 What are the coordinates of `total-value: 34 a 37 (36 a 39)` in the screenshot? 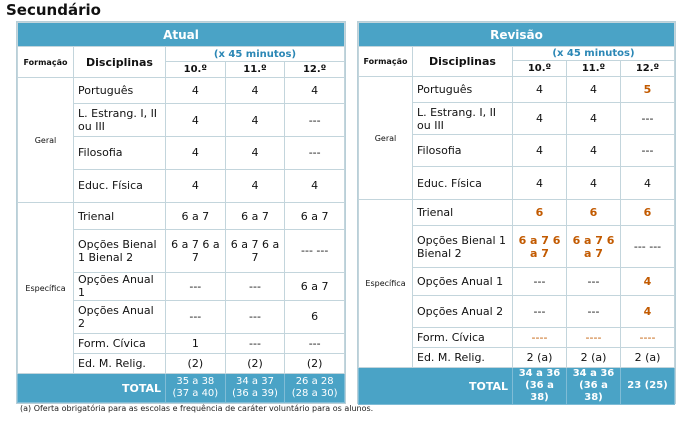 It's located at (255, 388).